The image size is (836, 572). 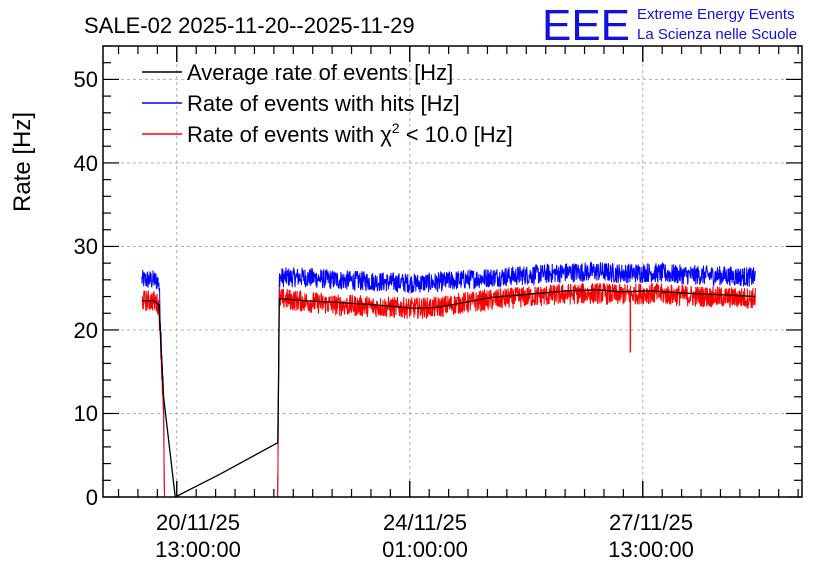 I want to click on legend-label-chi2: Rate of events with χ2 < 10.0 [Hz], so click(x=350, y=133).